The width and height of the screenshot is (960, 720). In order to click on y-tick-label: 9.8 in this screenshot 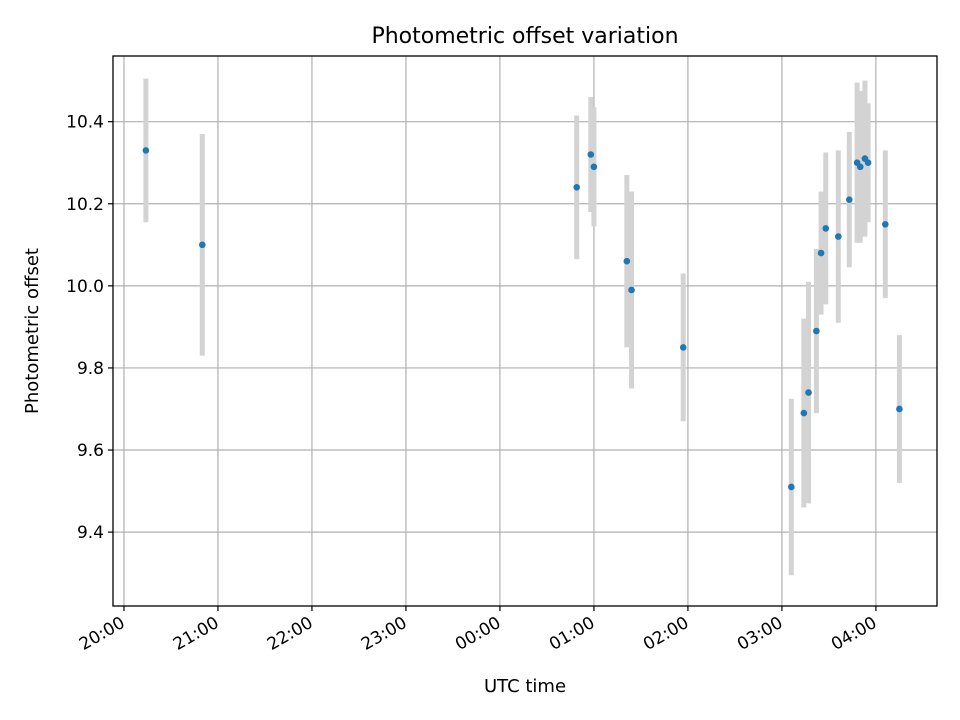, I will do `click(90, 369)`.